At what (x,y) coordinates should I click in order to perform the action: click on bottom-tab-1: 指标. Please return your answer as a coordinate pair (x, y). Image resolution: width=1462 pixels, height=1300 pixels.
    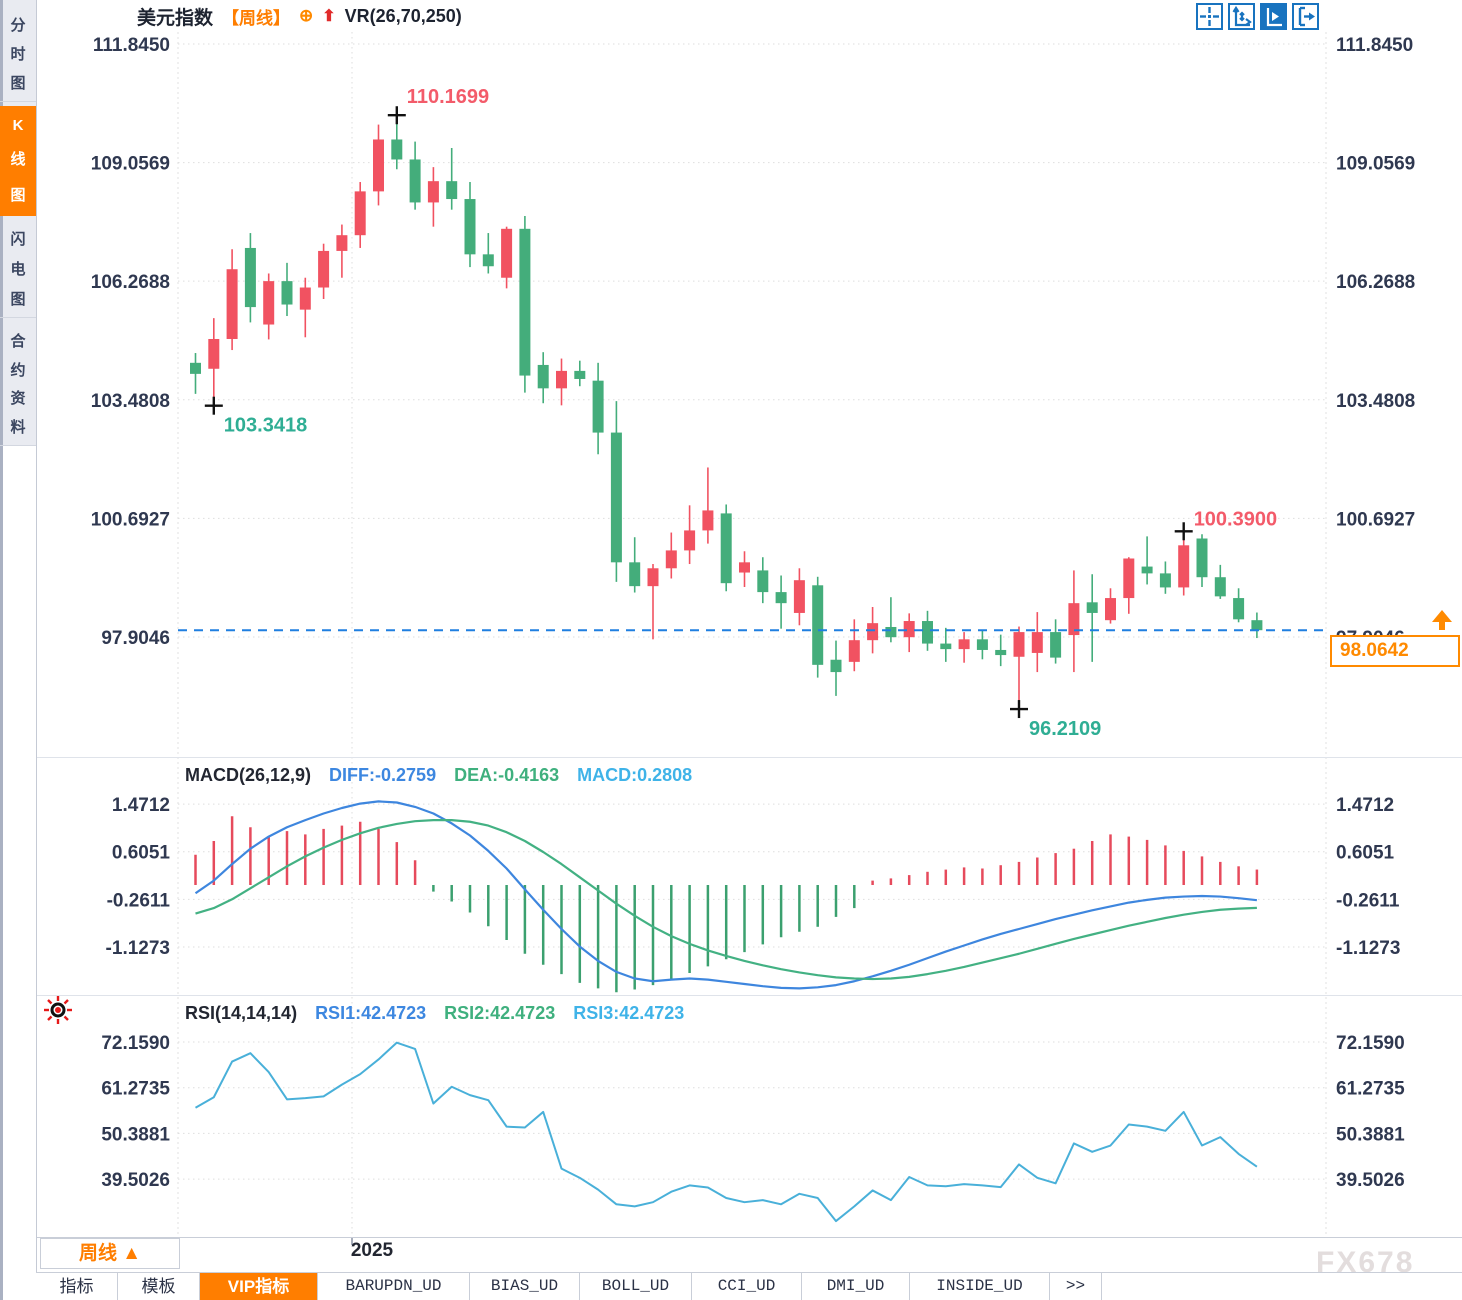
    Looking at the image, I should click on (77, 1286).